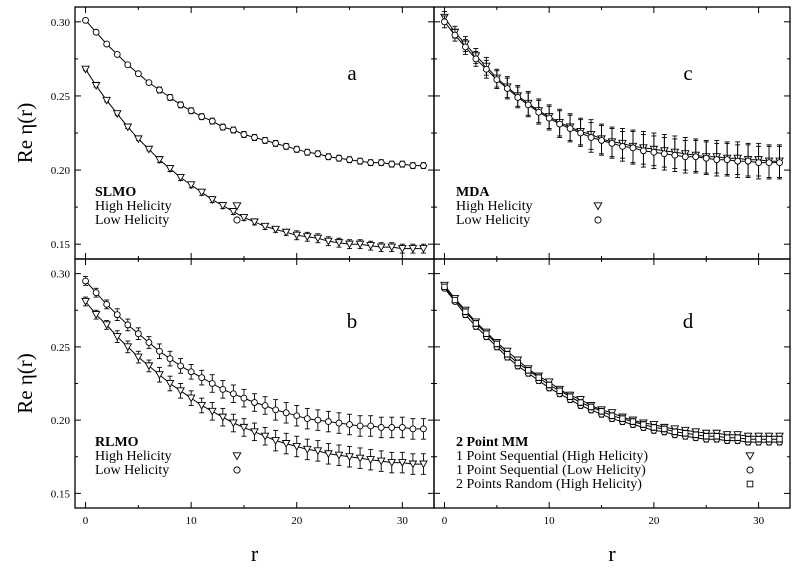  I want to click on y-tick-label: 0.30, so click(61, 275).